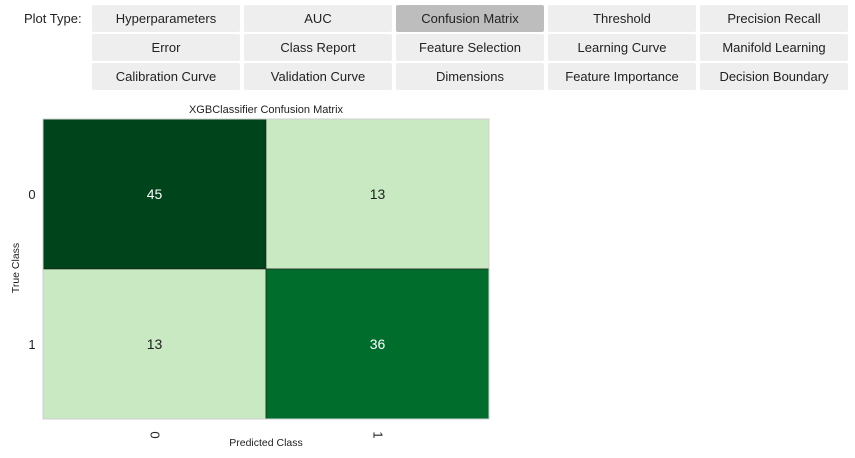  What do you see at coordinates (318, 76) in the screenshot?
I see `plot-type-button-validation-curve: Validation Curve` at bounding box center [318, 76].